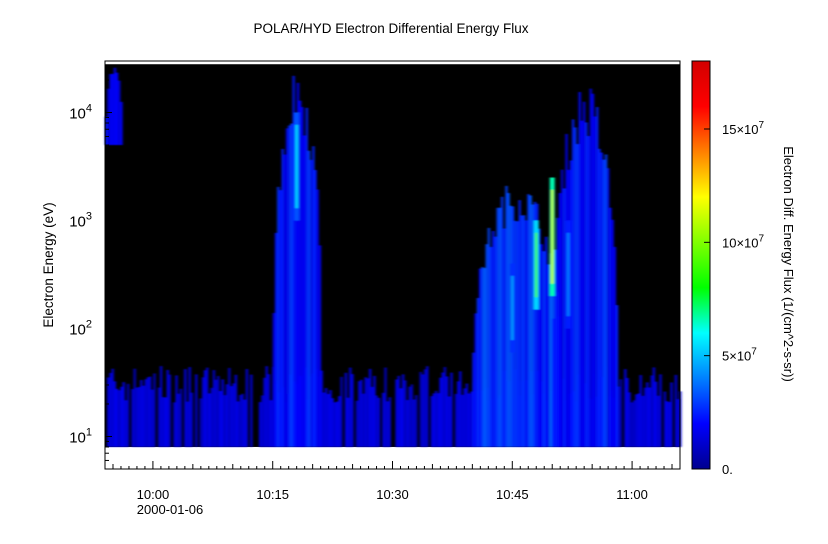 Image resolution: width=828 pixels, height=544 pixels. What do you see at coordinates (632, 494) in the screenshot?
I see `x-tick-label: 11:00` at bounding box center [632, 494].